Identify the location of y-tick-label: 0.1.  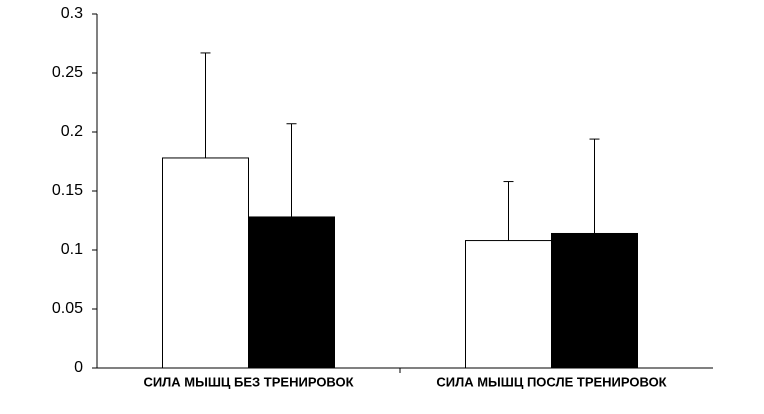
(72, 249).